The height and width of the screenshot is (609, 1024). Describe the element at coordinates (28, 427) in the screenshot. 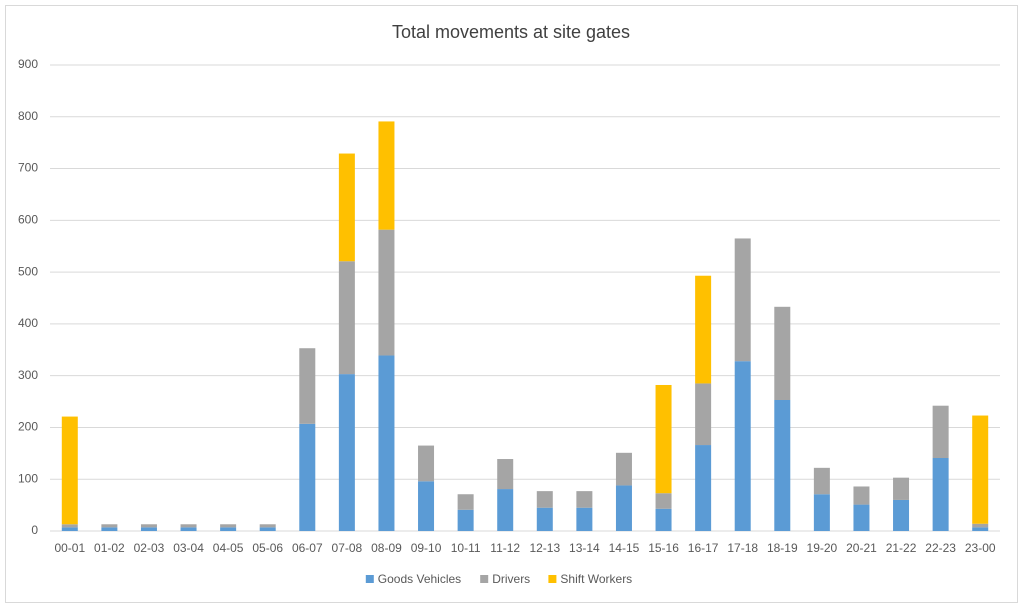

I see `y-tick-label: 200` at that location.